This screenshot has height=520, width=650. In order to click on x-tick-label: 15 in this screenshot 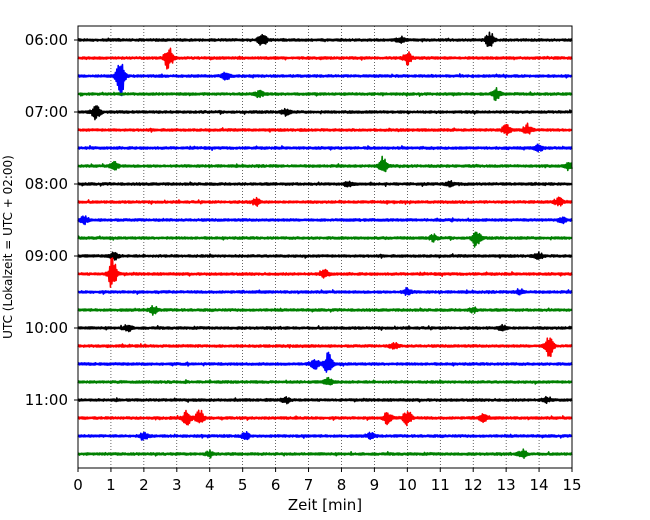, I will do `click(571, 485)`.